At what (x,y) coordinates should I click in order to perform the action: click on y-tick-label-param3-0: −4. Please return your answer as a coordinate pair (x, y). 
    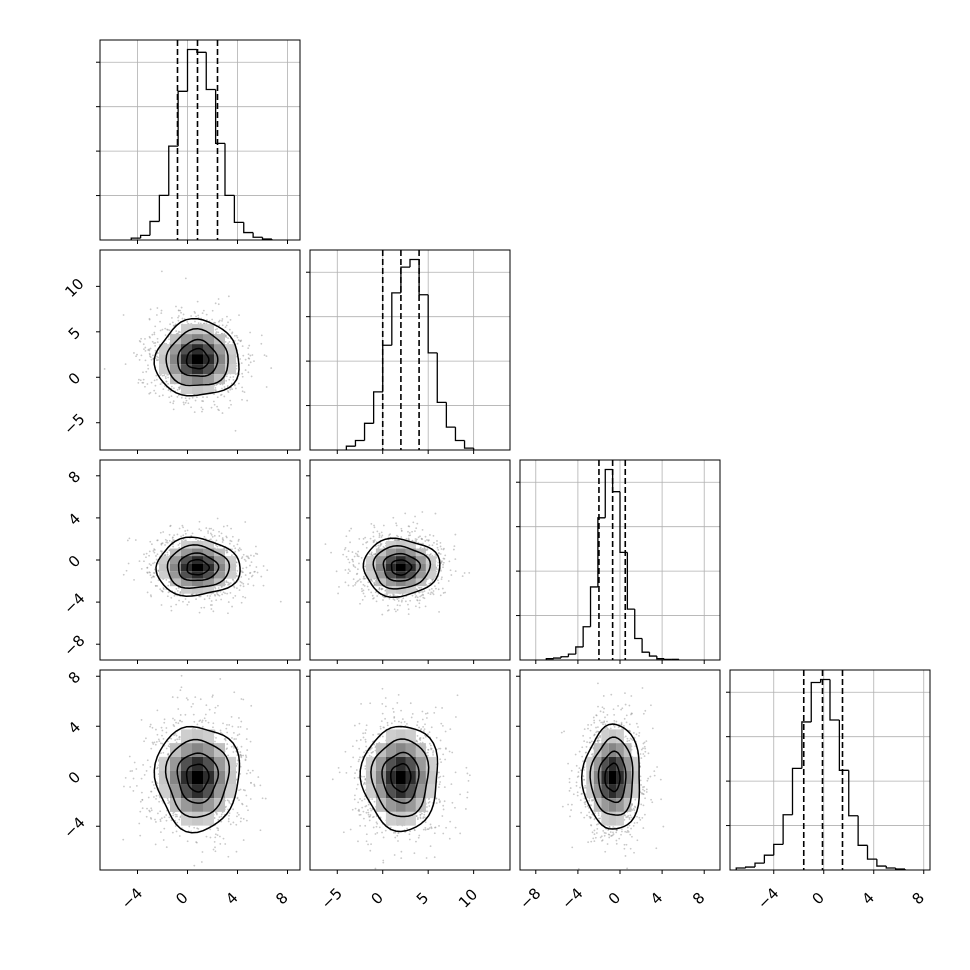
    Looking at the image, I should click on (74, 828).